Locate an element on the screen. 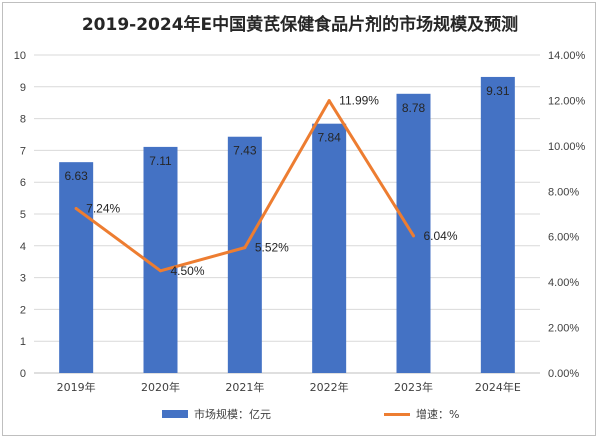 The width and height of the screenshot is (600, 440). legend-bar-label: 市场规模：亿元 is located at coordinates (232, 414).